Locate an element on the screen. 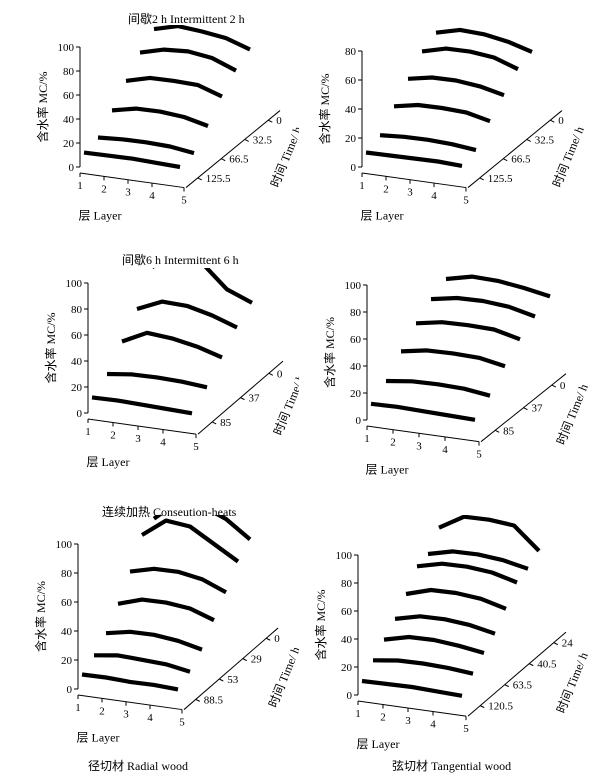 The image size is (599, 782). time-tick-label: 88.5 is located at coordinates (214, 700).